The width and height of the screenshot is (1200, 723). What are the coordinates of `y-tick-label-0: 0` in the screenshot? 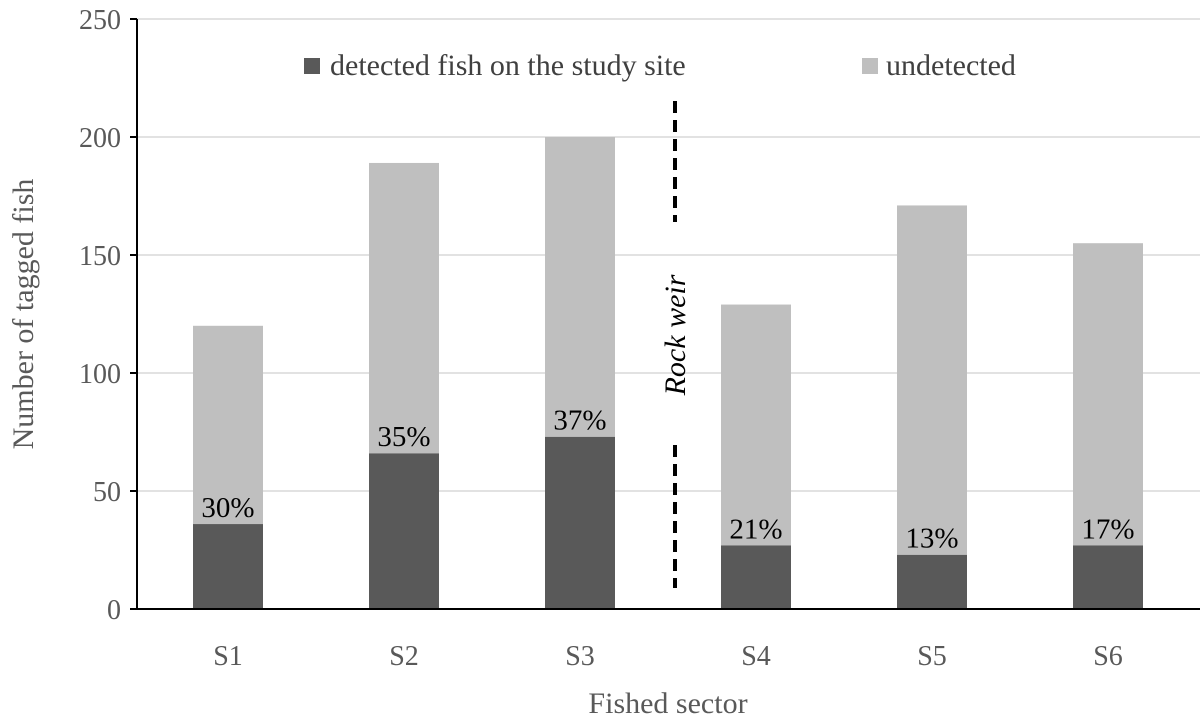 It's located at (114, 610).